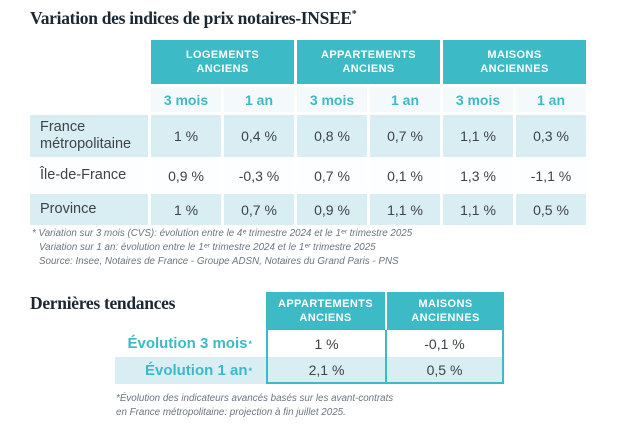  Describe the element at coordinates (259, 175) in the screenshot. I see `table-cell: -0,3 %` at that location.